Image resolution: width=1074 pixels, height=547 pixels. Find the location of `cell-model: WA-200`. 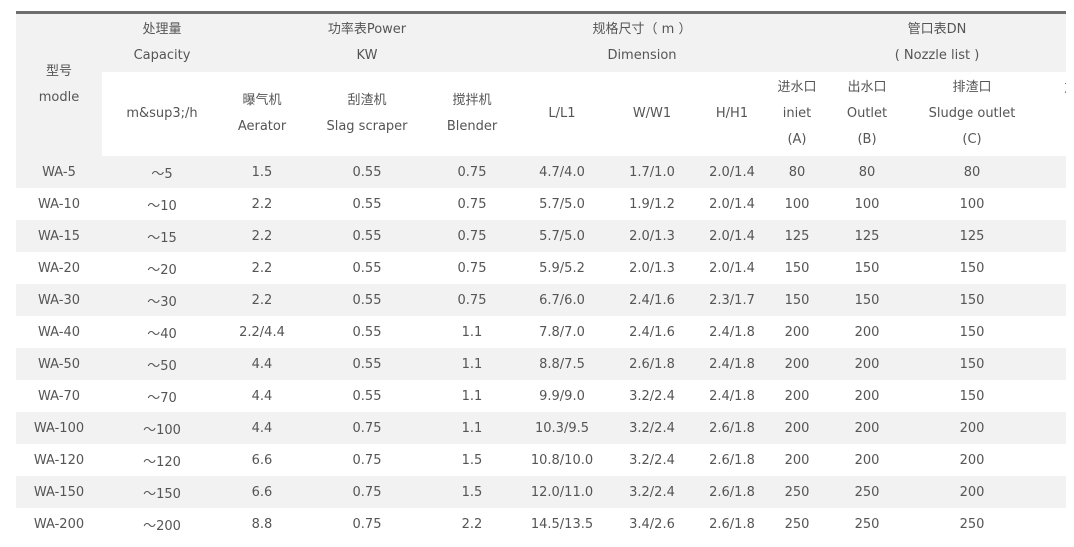

cell-model: WA-200 is located at coordinates (59, 524).